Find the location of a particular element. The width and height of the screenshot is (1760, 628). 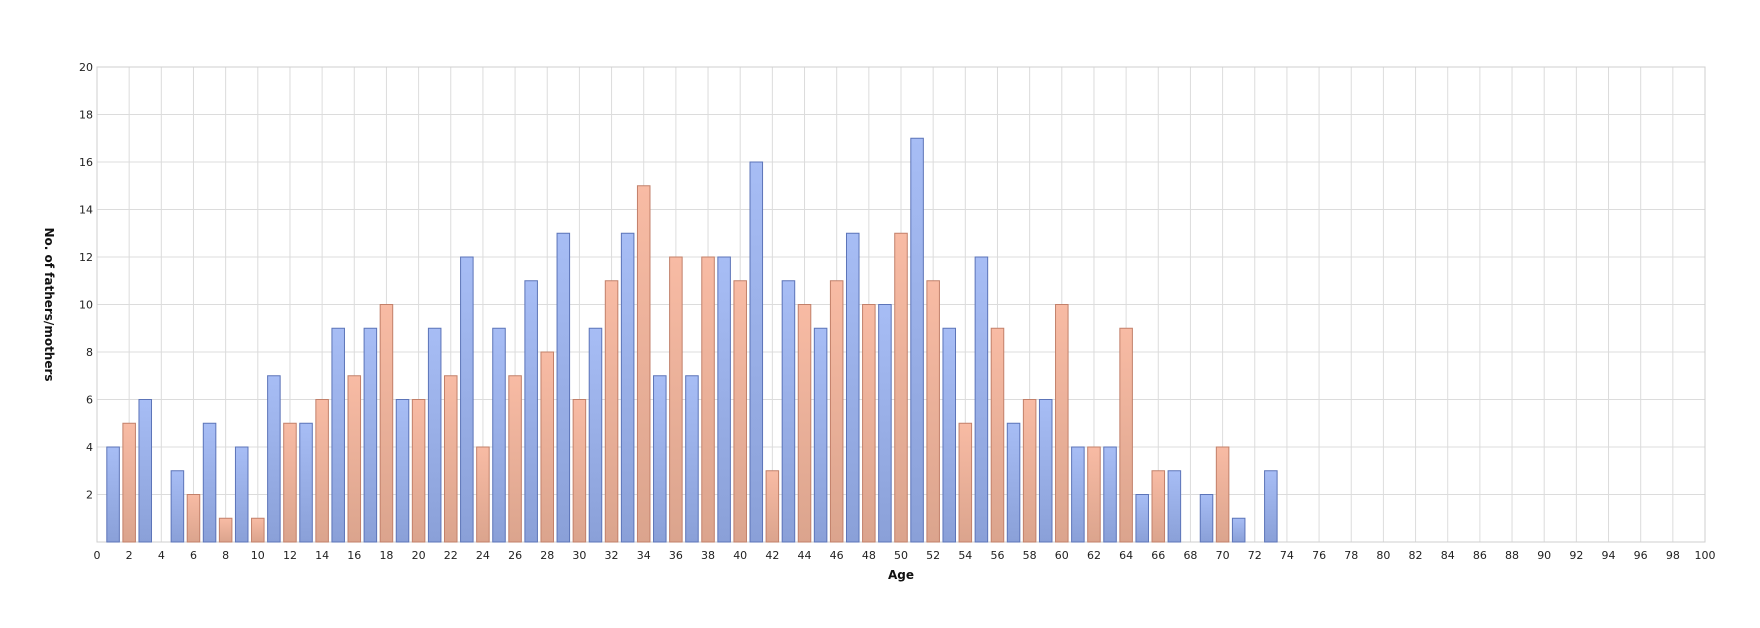

x-tick-label: 16 is located at coordinates (354, 555).